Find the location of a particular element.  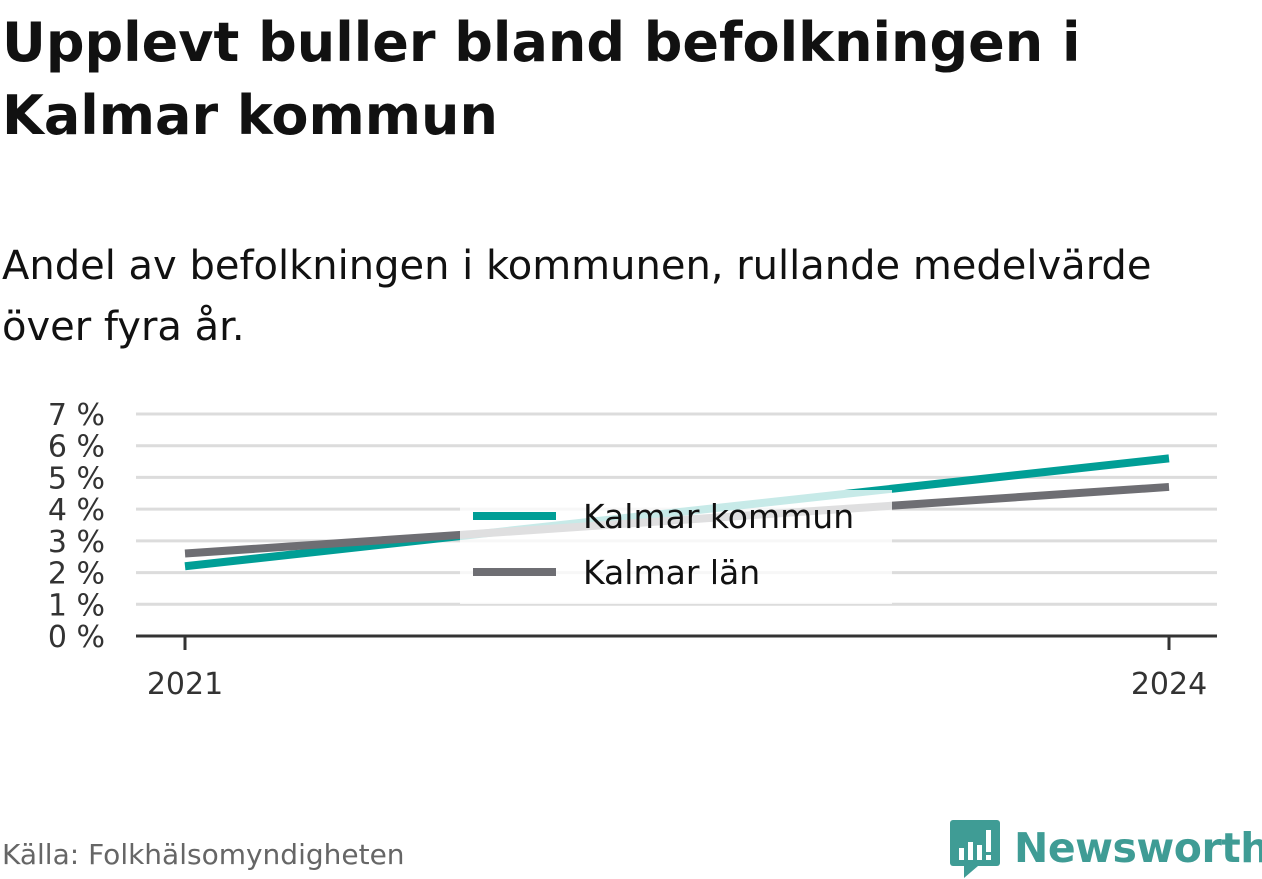

source-note: Källa: Folkhälsomyndigheten is located at coordinates (203, 854).